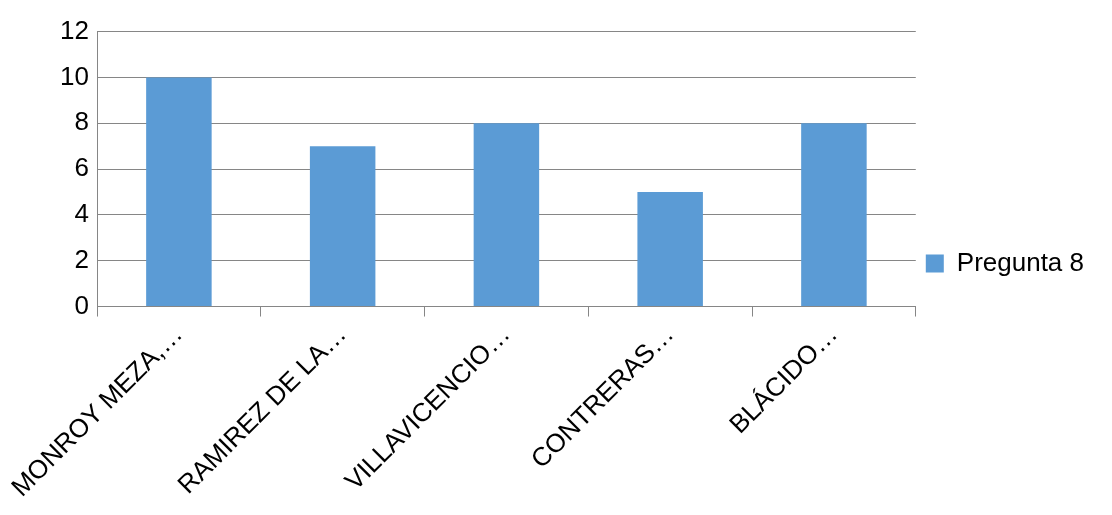  I want to click on y-tick-label: 2, so click(82, 258).